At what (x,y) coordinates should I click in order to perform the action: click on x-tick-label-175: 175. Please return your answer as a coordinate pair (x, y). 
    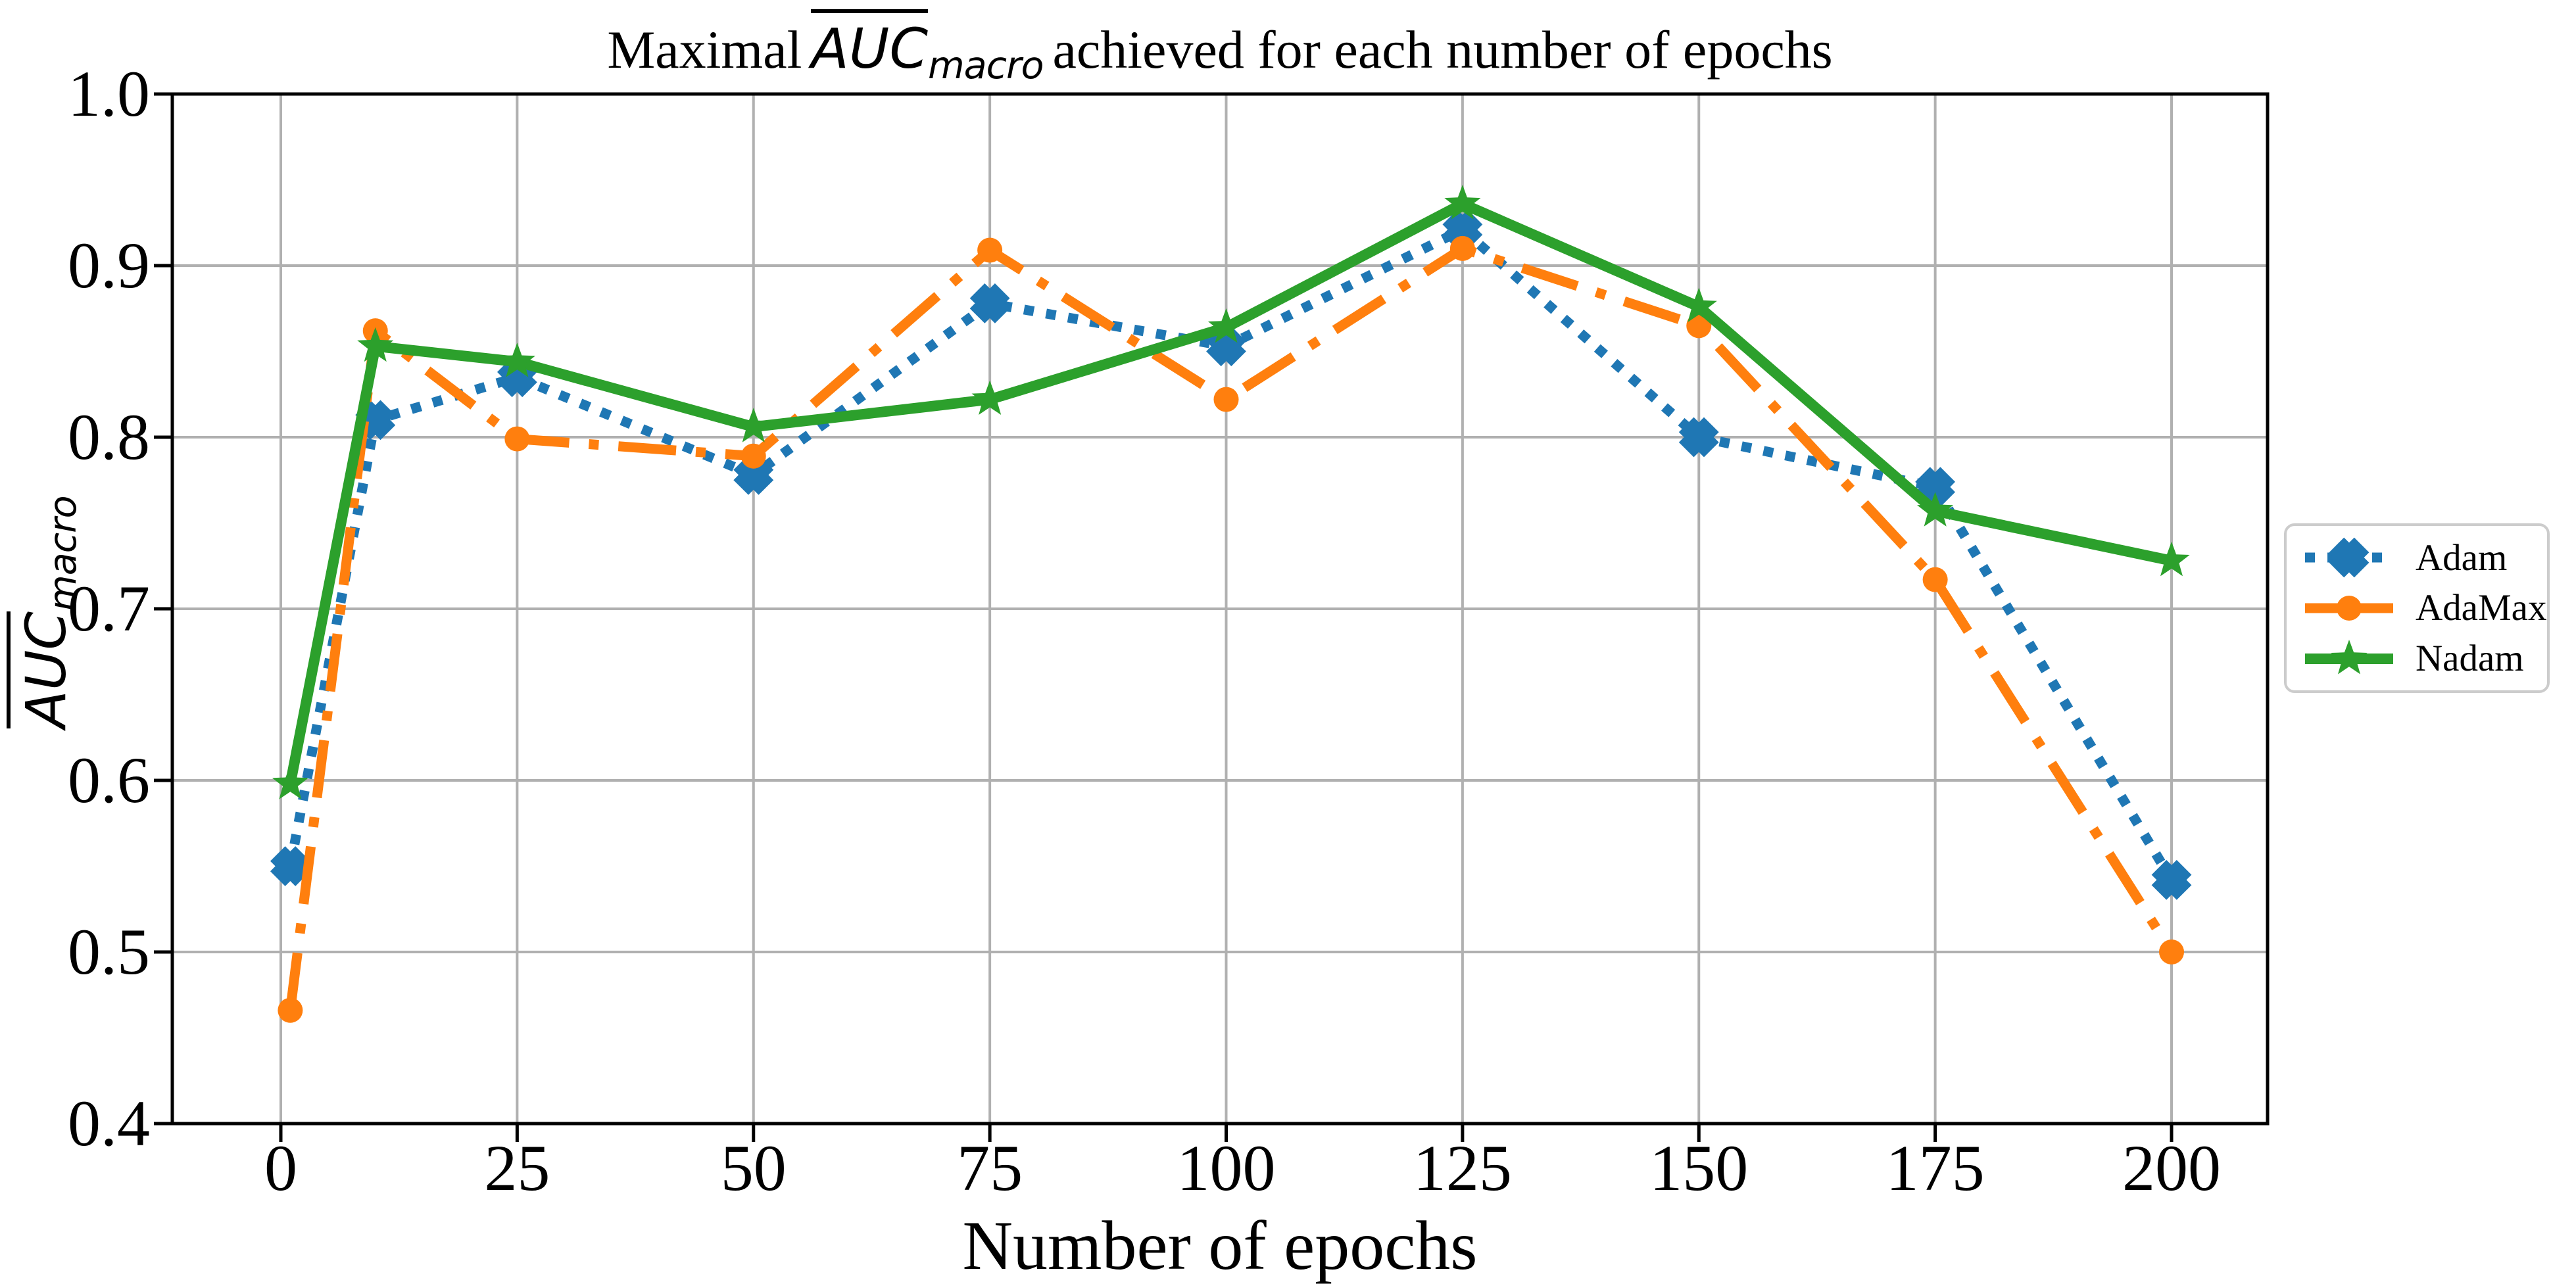
    Looking at the image, I should click on (1935, 1167).